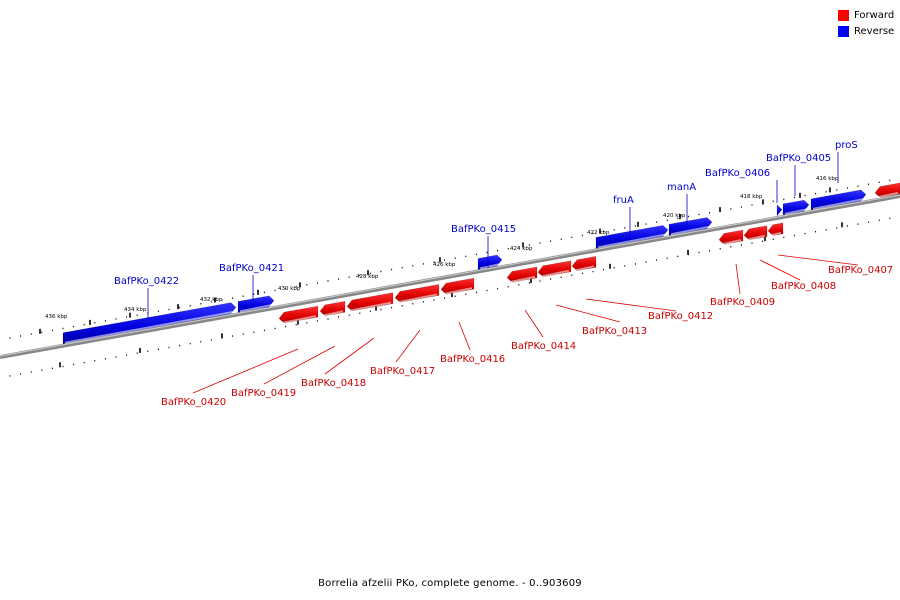  I want to click on tick-label-422-kbp: 422 kbp, so click(598, 233).